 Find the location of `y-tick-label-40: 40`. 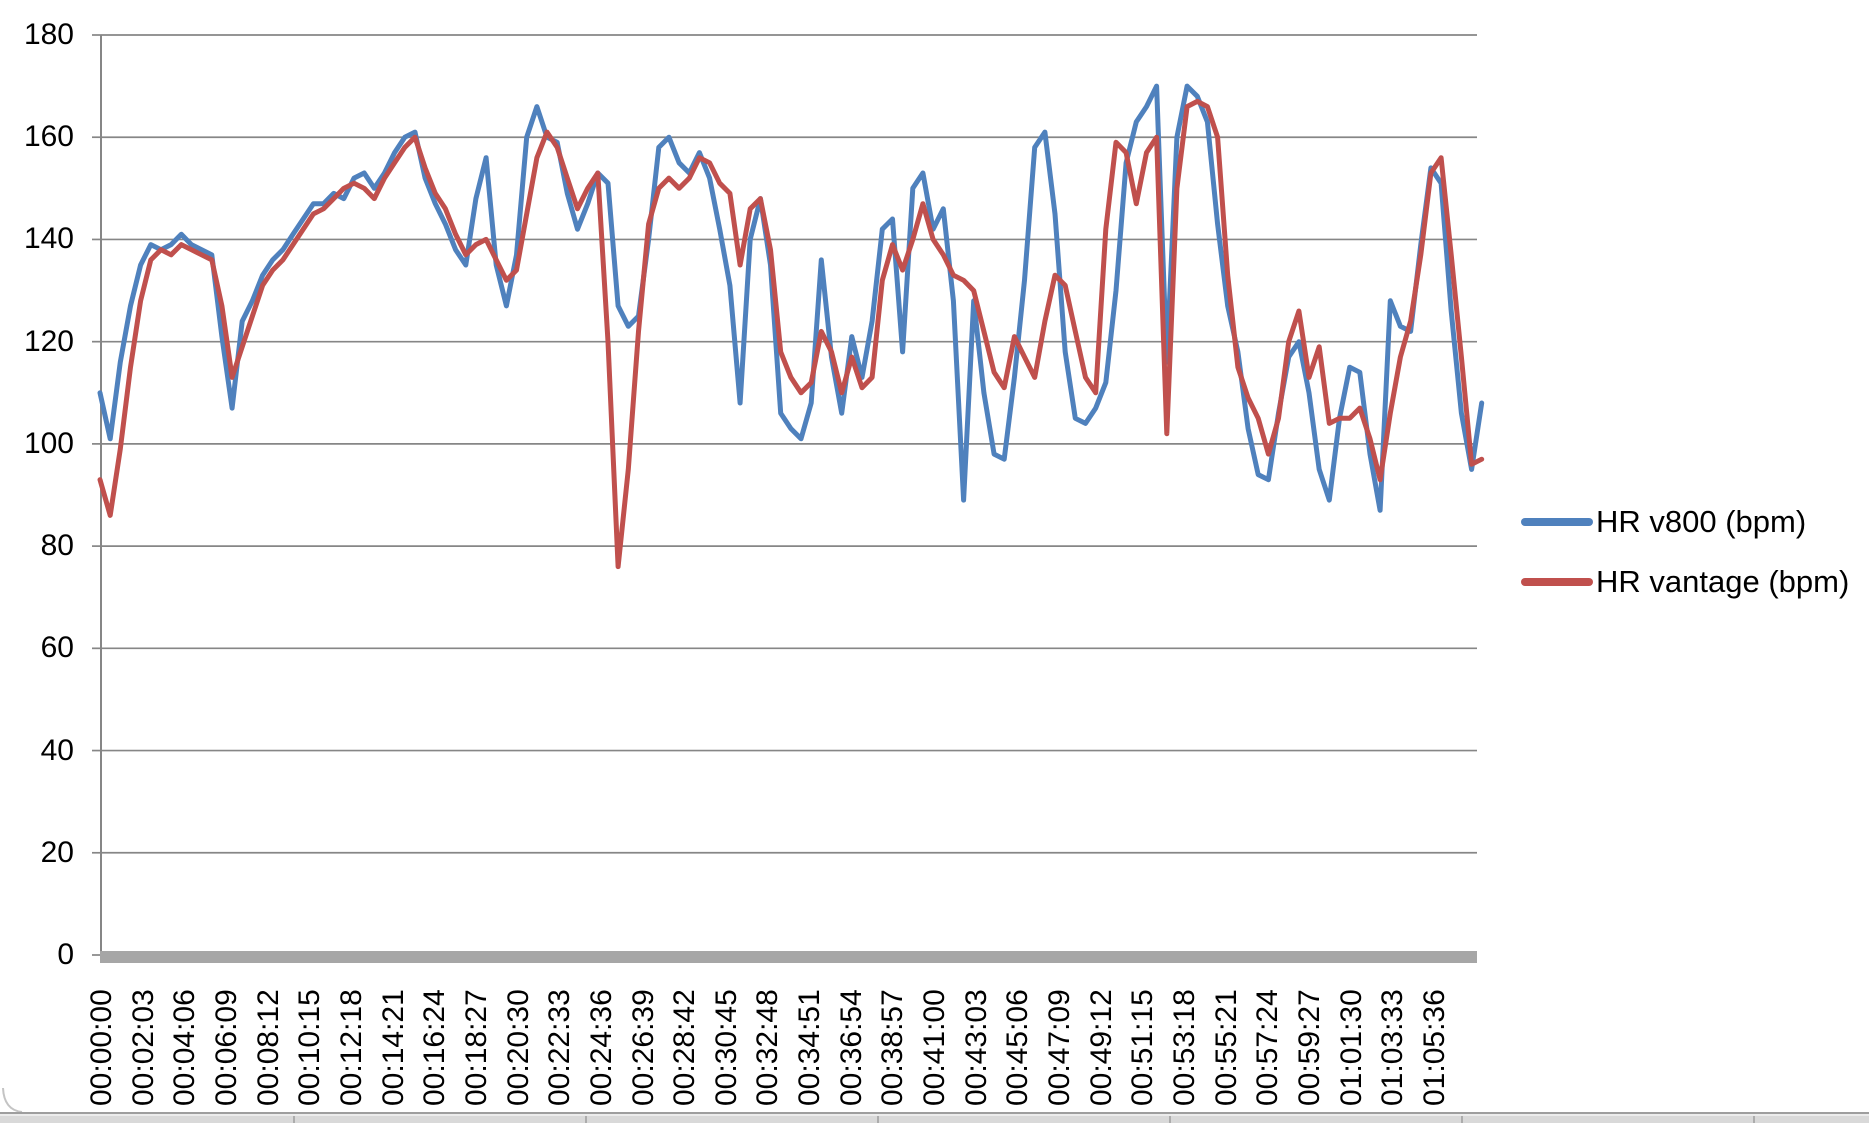

y-tick-label-40: 40 is located at coordinates (57, 750).